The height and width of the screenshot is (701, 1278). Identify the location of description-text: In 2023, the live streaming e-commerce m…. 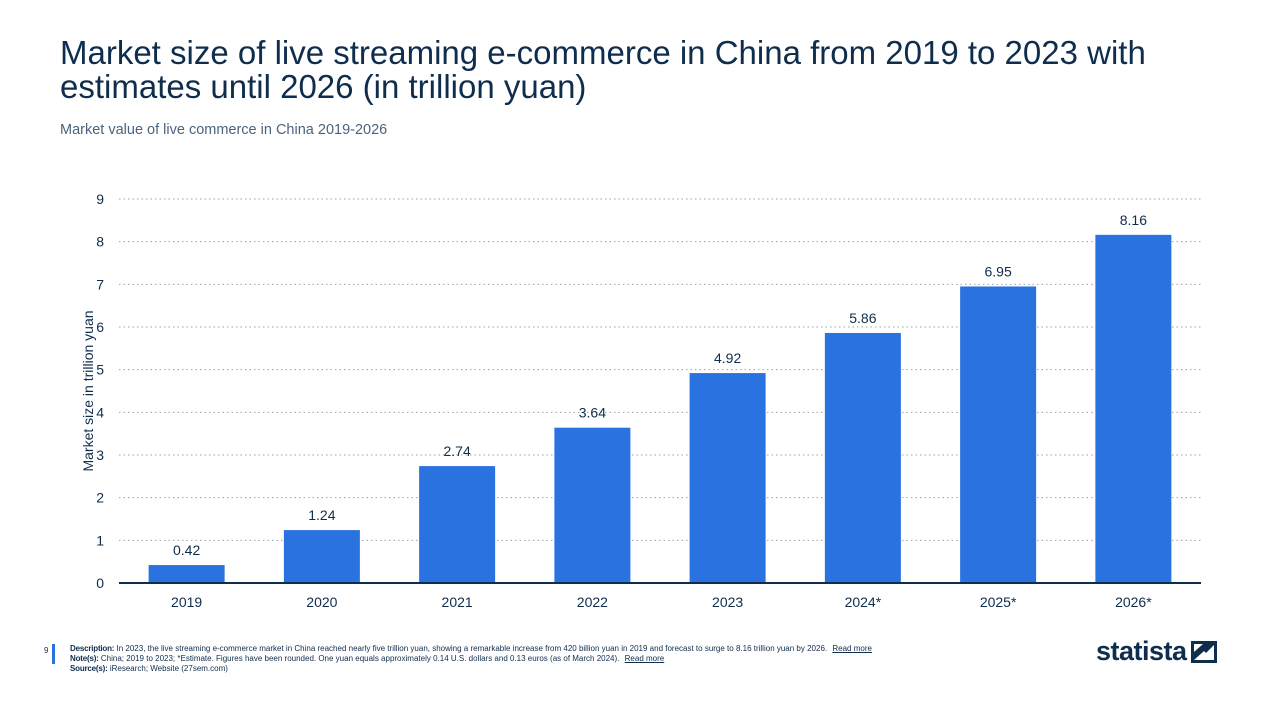
(472, 648).